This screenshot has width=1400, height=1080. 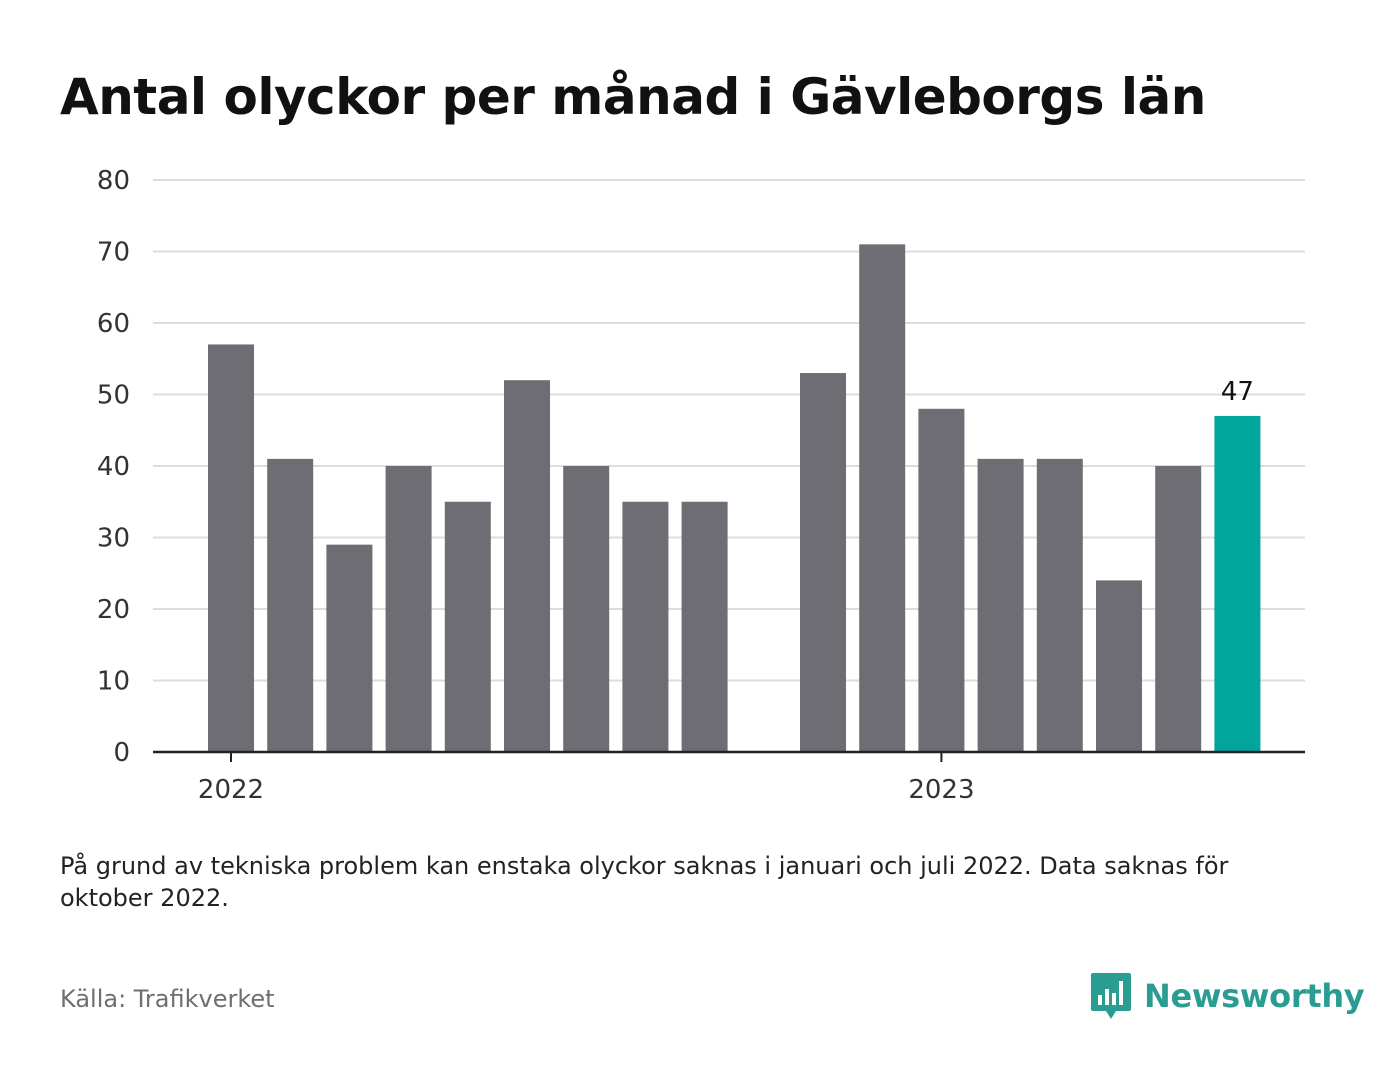 I want to click on y-tick-label: 0, so click(x=121, y=753).